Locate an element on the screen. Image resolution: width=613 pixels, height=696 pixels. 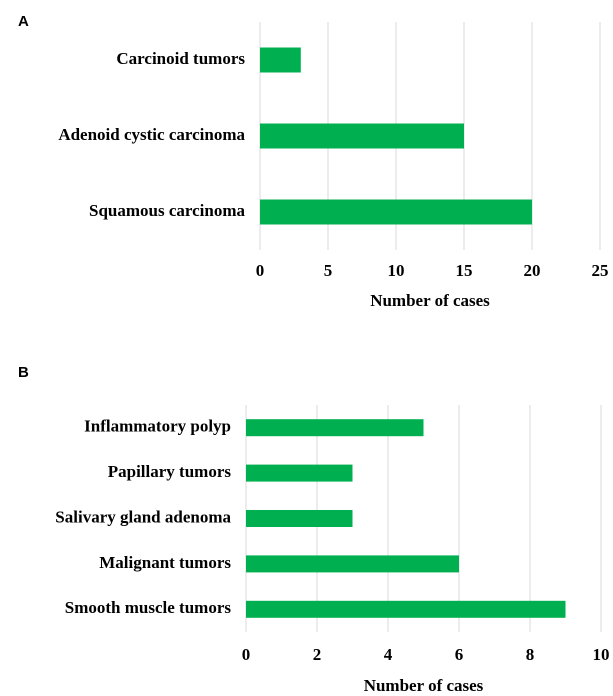
y-tick-label: Papillary tumors is located at coordinates (170, 471).